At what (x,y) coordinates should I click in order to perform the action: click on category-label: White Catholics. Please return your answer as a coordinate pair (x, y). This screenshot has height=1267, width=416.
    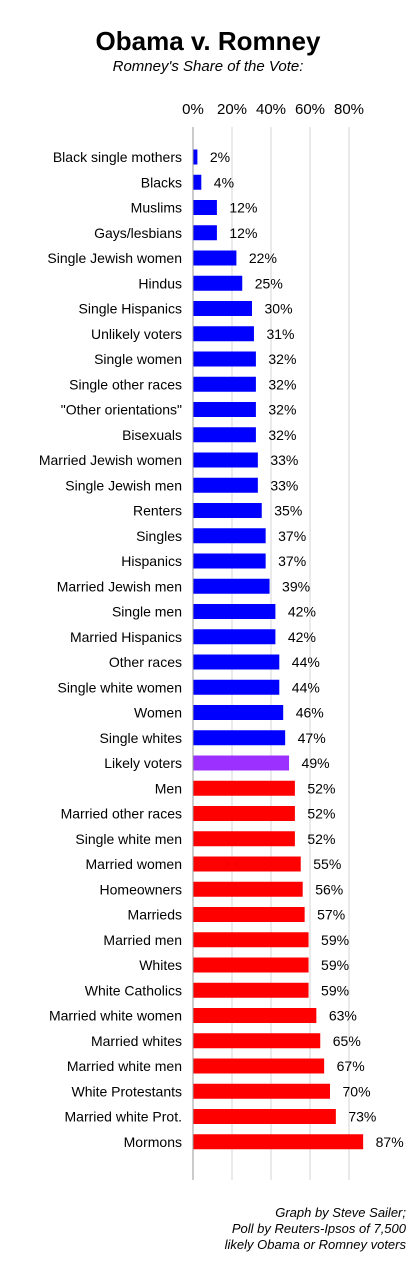
    Looking at the image, I should click on (133, 990).